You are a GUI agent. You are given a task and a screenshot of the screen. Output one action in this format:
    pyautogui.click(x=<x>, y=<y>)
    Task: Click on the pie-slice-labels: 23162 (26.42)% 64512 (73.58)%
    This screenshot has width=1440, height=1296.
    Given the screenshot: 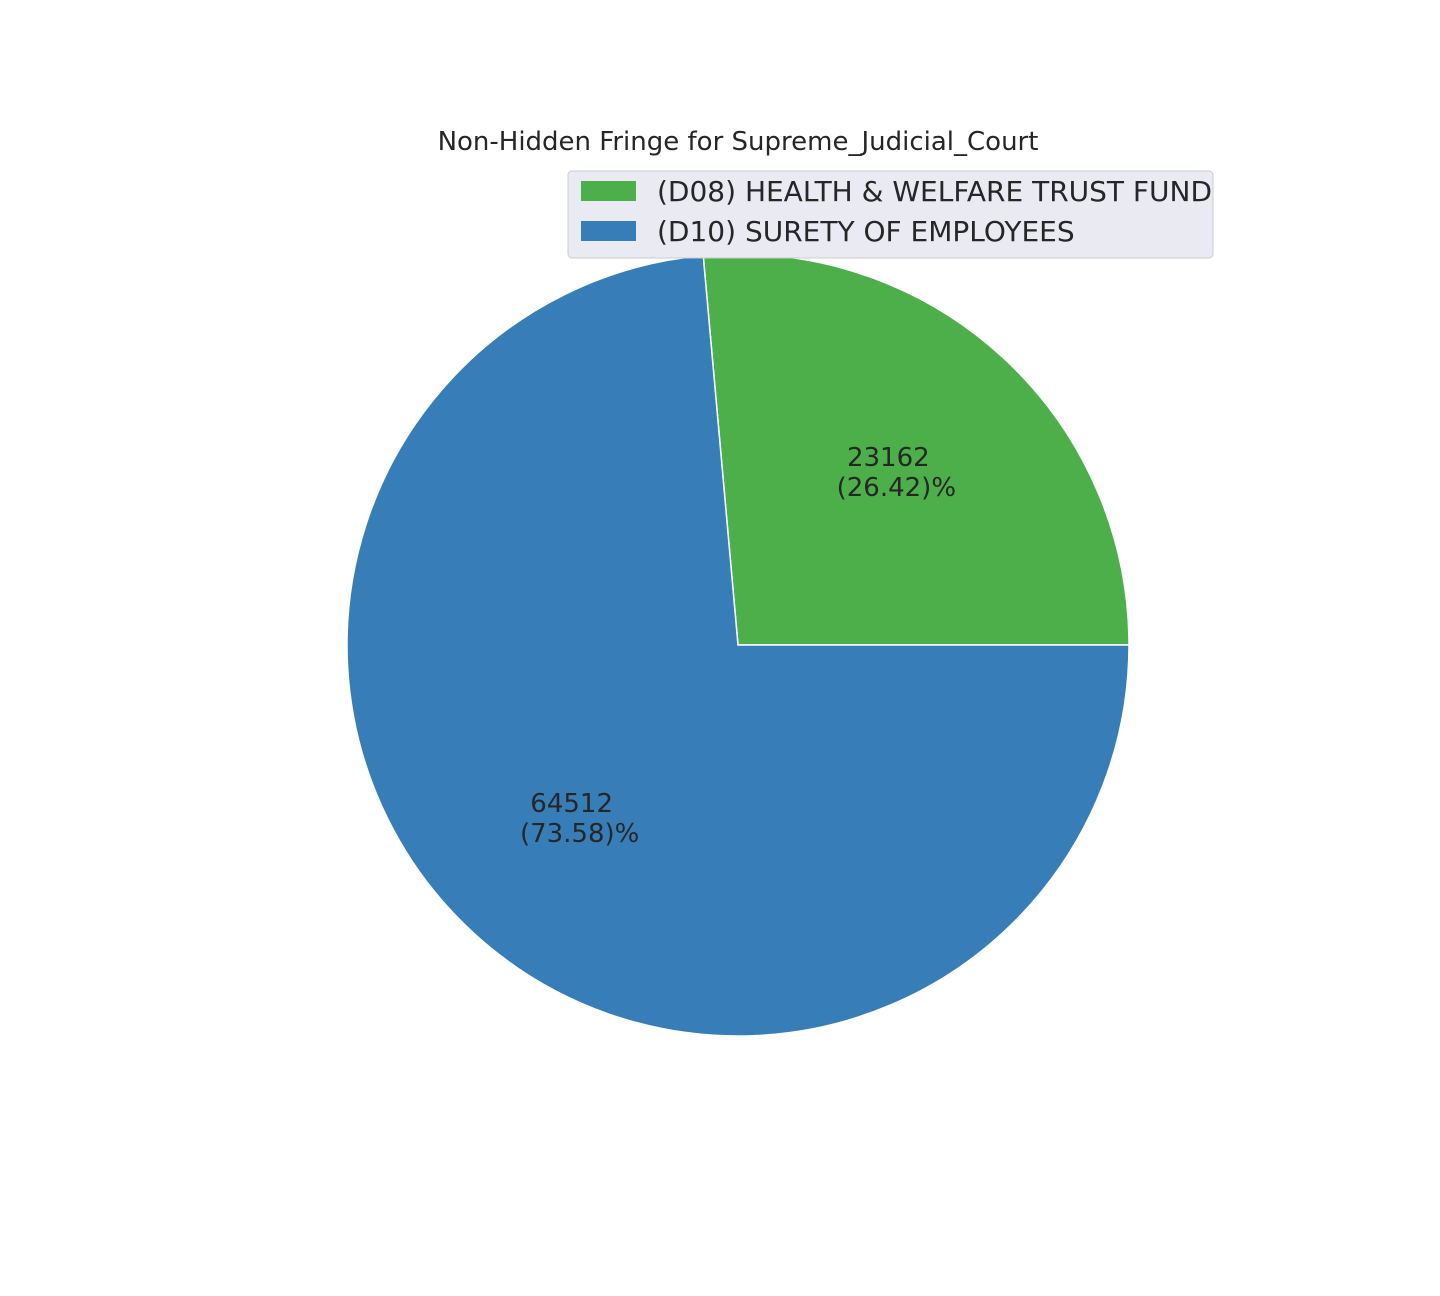 What is the action you would take?
    pyautogui.click(x=738, y=646)
    